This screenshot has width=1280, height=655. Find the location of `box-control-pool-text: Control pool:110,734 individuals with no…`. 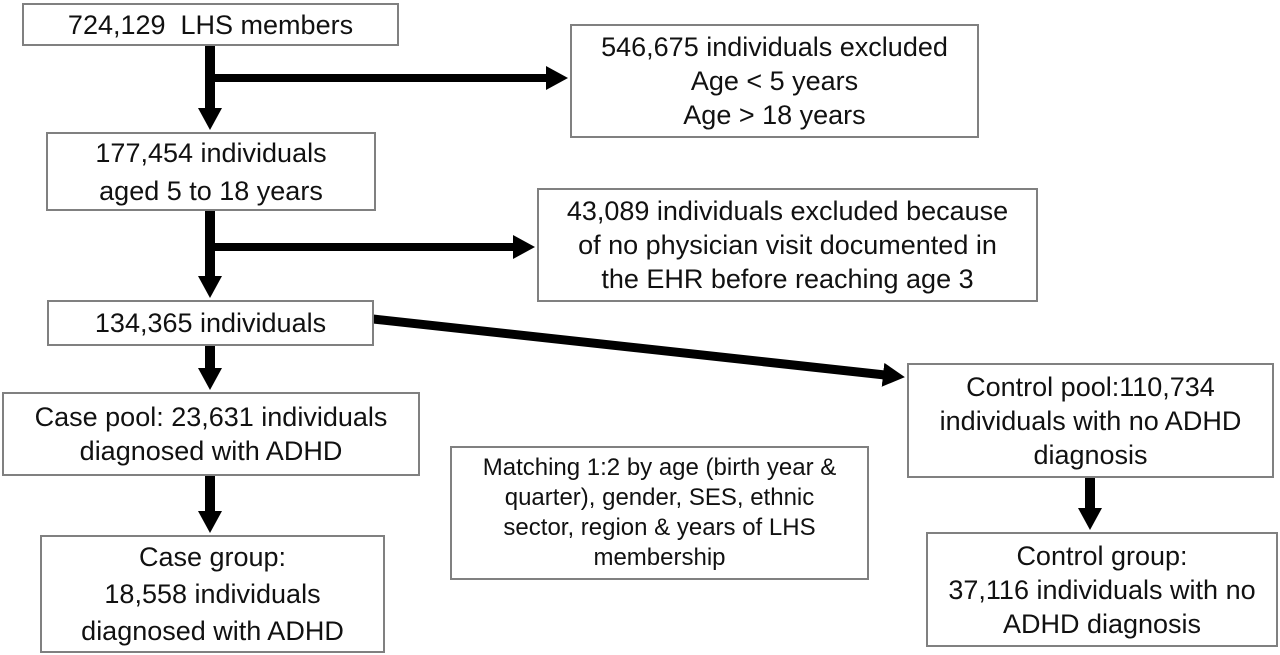

box-control-pool-text: Control pool:110,734 individuals with no… is located at coordinates (1090, 420).